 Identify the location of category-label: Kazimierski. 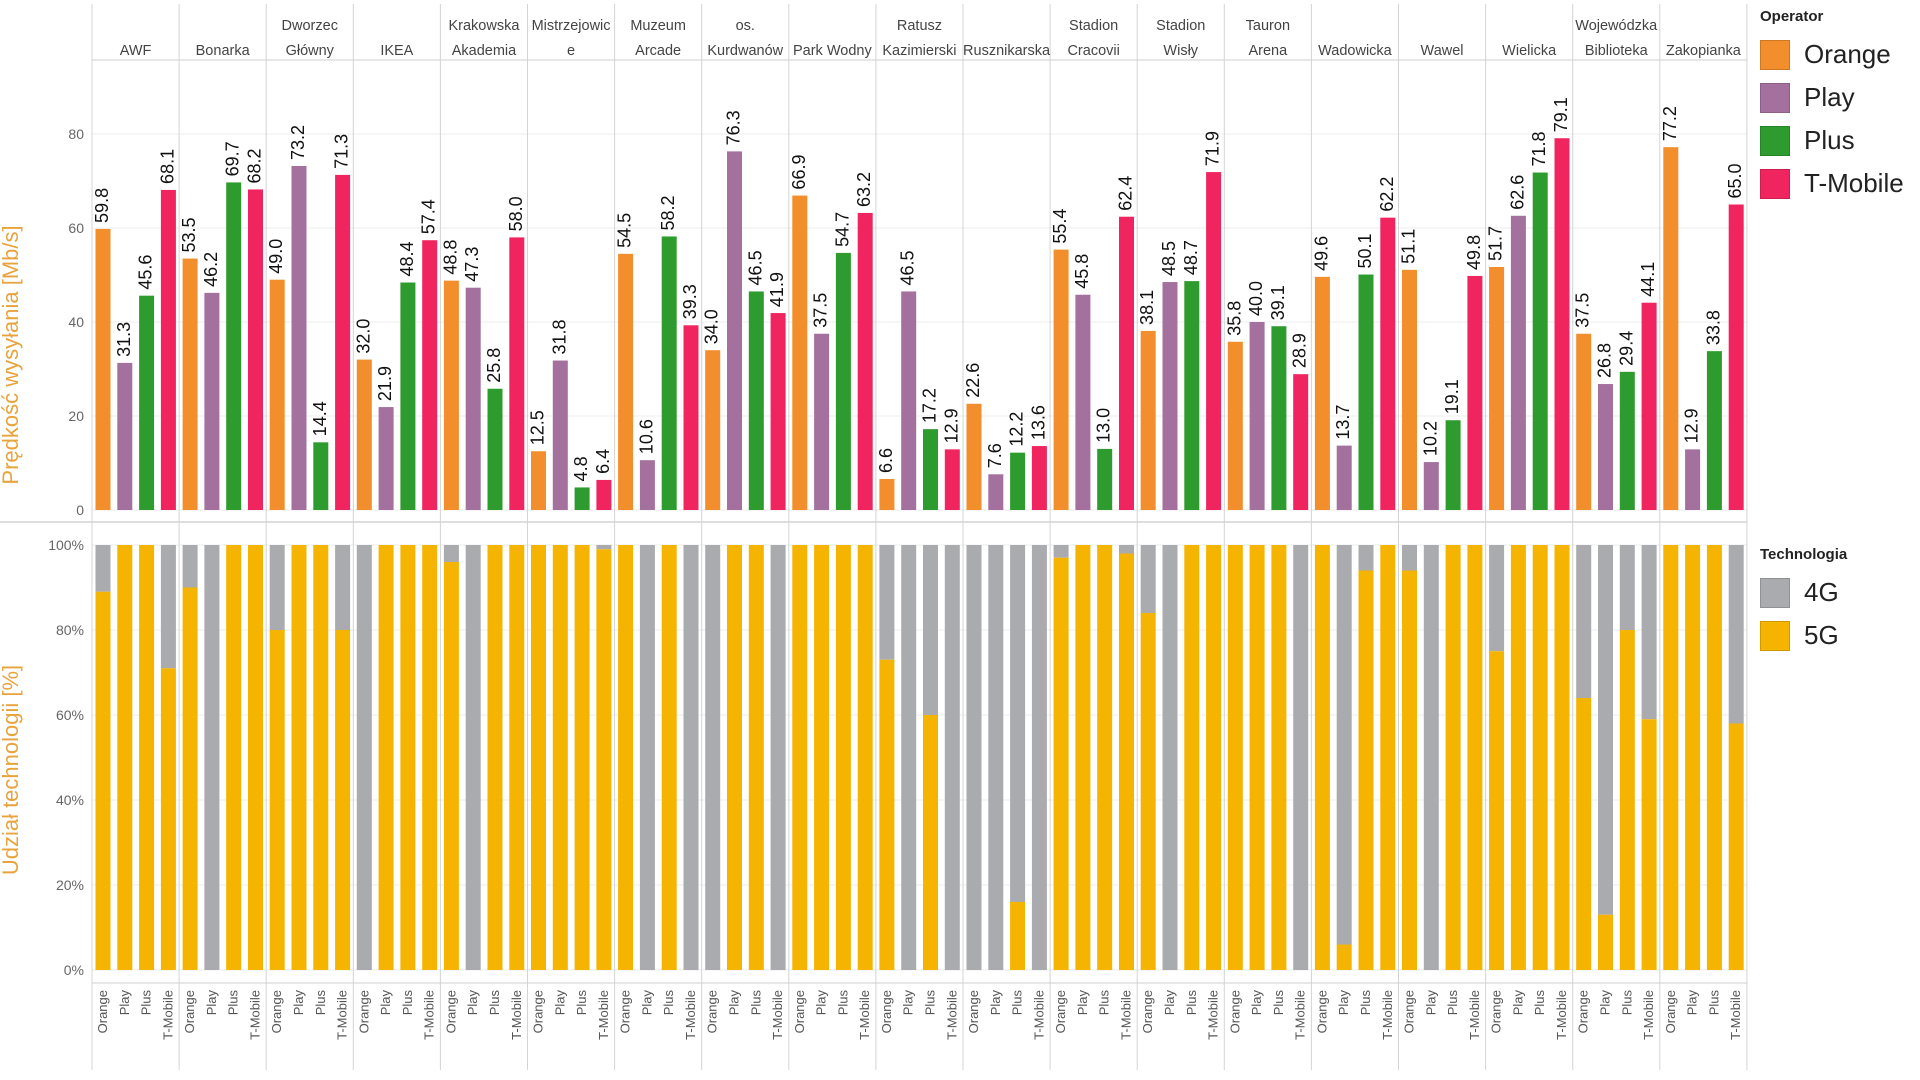
(919, 51).